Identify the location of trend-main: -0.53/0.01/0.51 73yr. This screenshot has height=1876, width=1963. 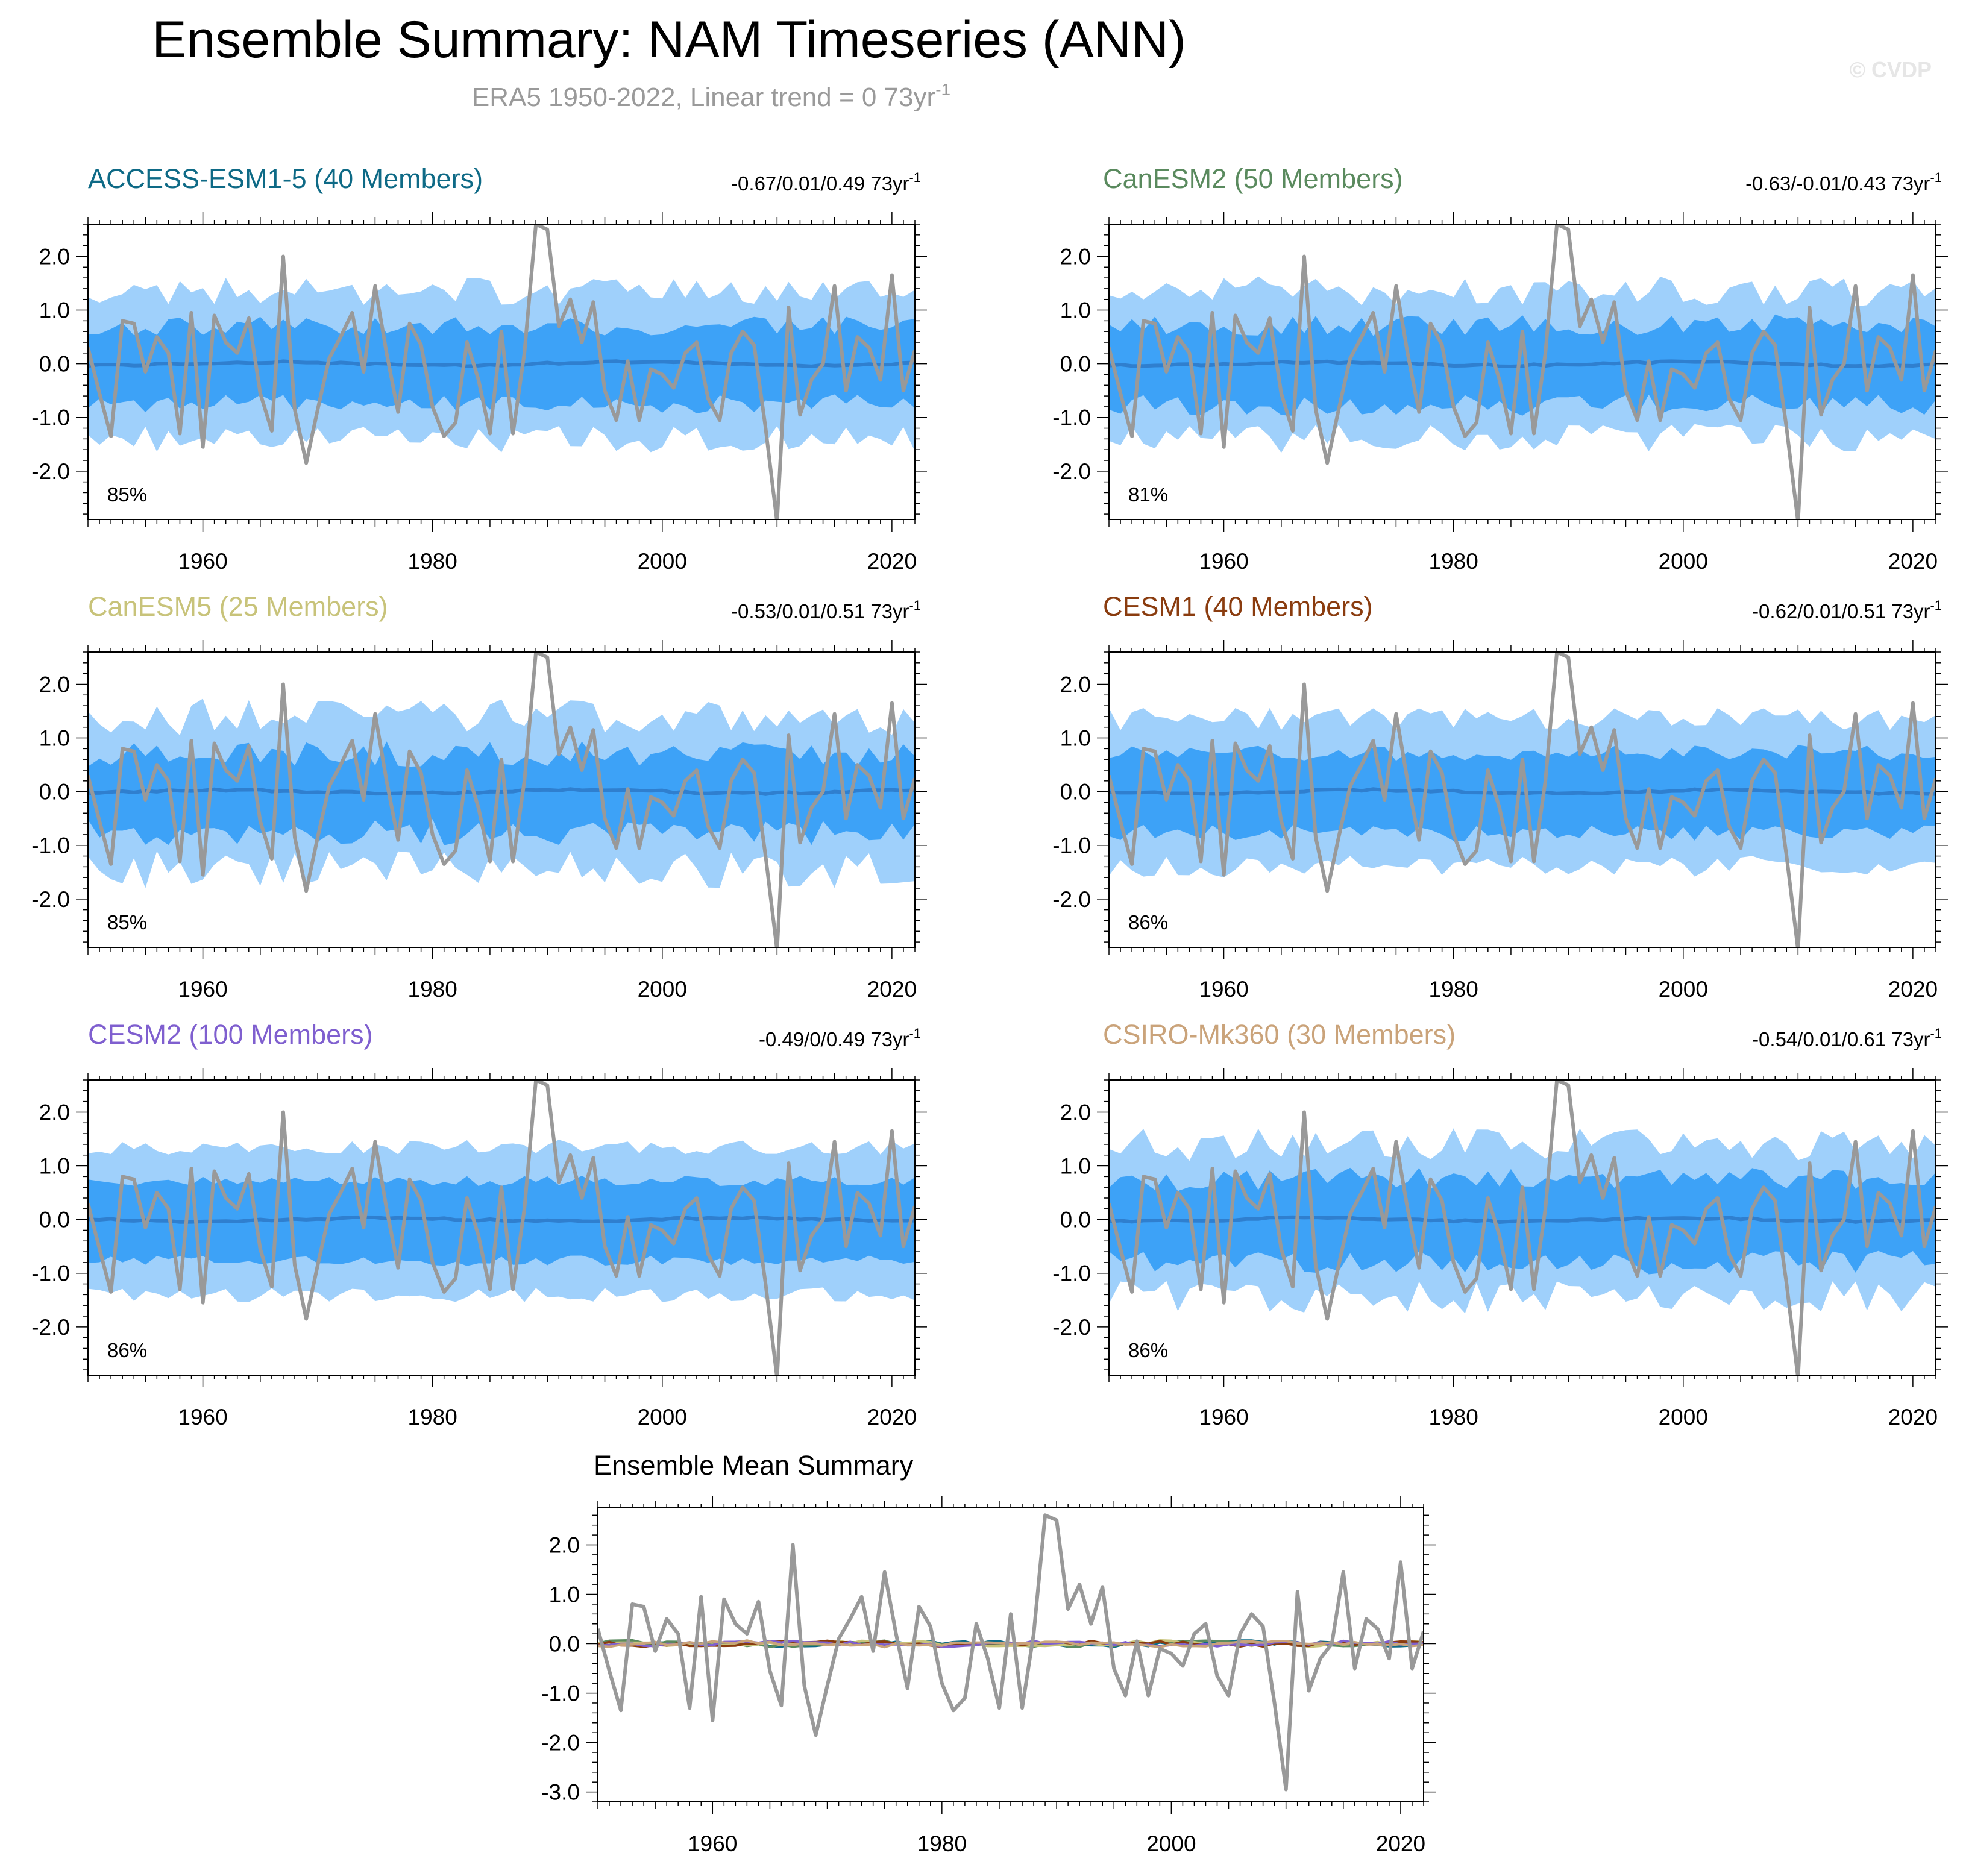
(820, 611).